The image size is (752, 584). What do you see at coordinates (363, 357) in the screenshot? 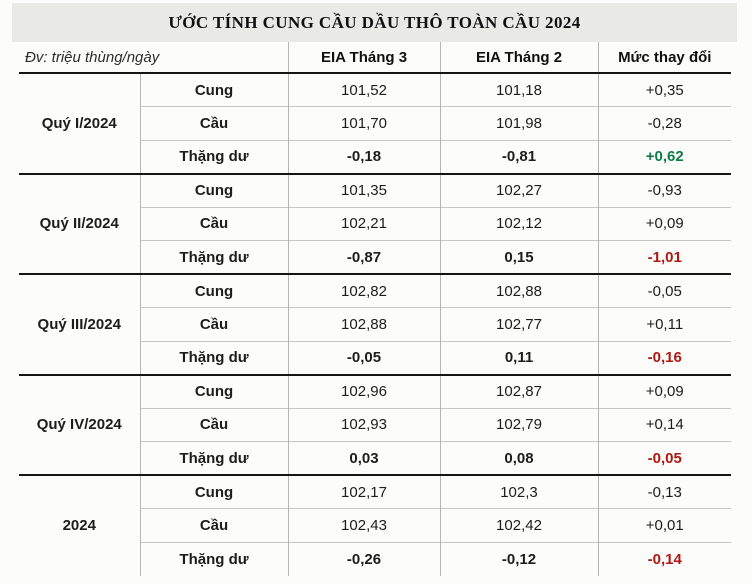
I see `value-eia-mar: -0,05` at bounding box center [363, 357].